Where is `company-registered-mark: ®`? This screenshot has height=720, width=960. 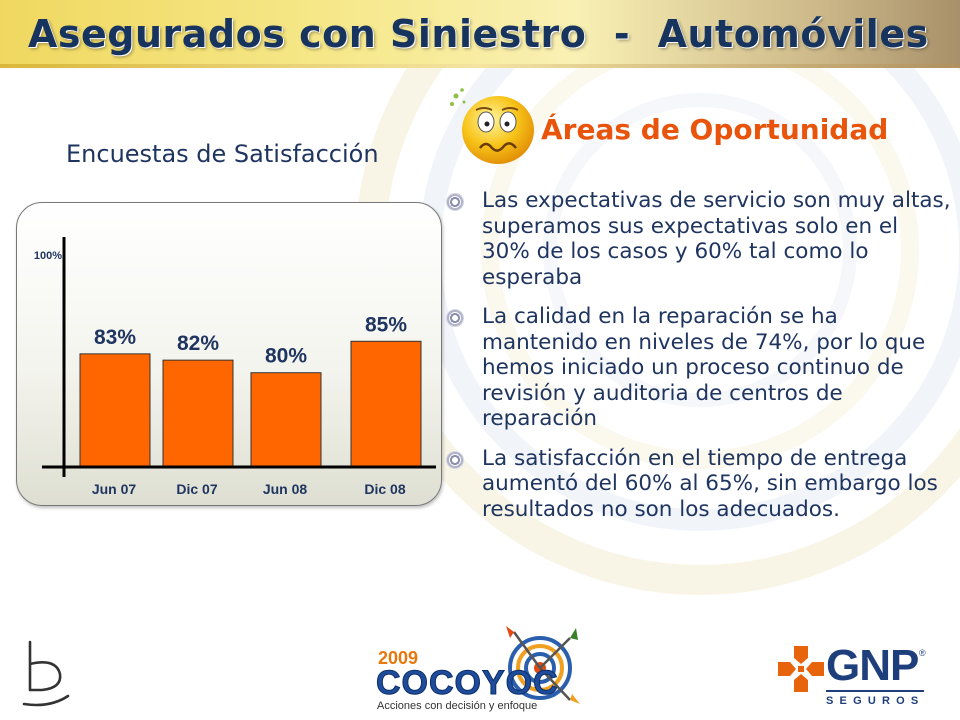
company-registered-mark: ® is located at coordinates (922, 653).